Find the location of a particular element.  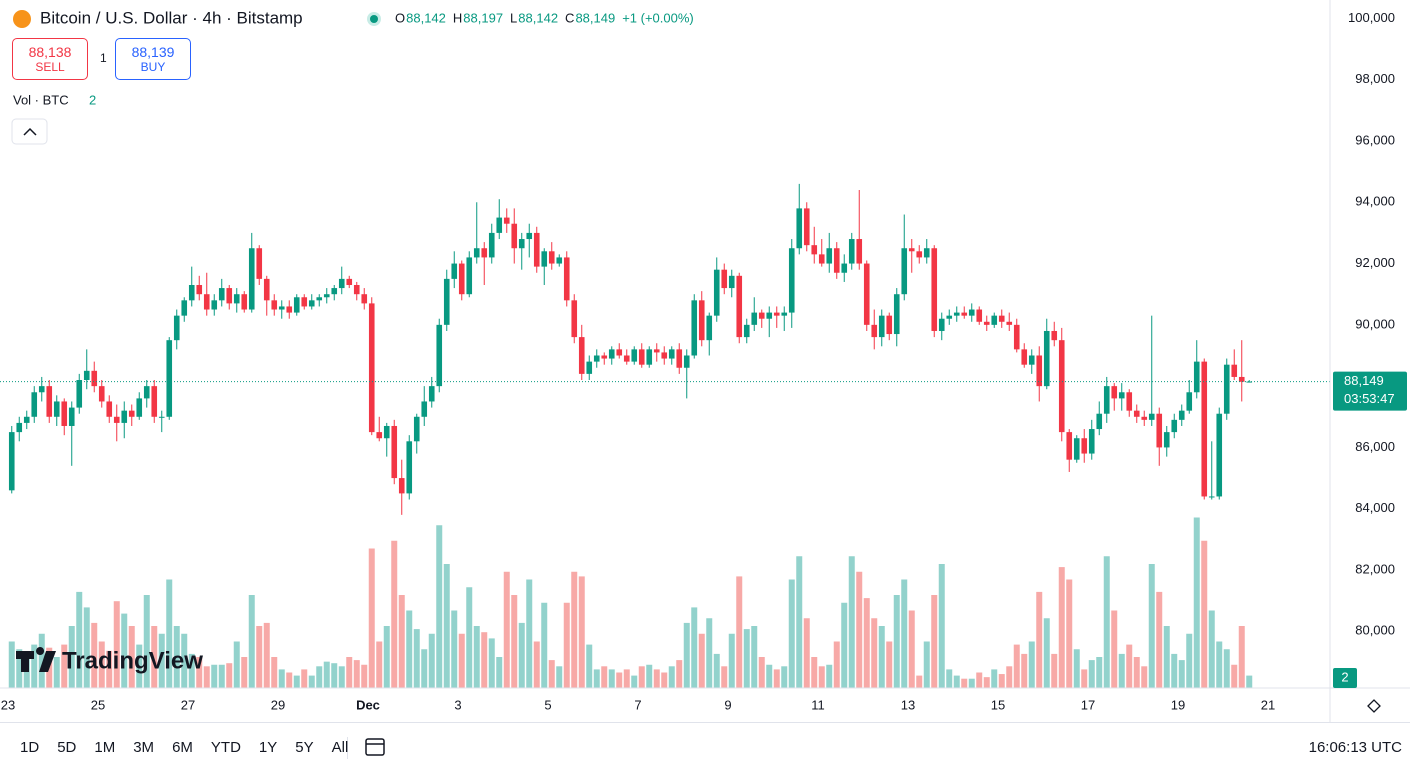

timeframe-button: YTD is located at coordinates (225, 747).